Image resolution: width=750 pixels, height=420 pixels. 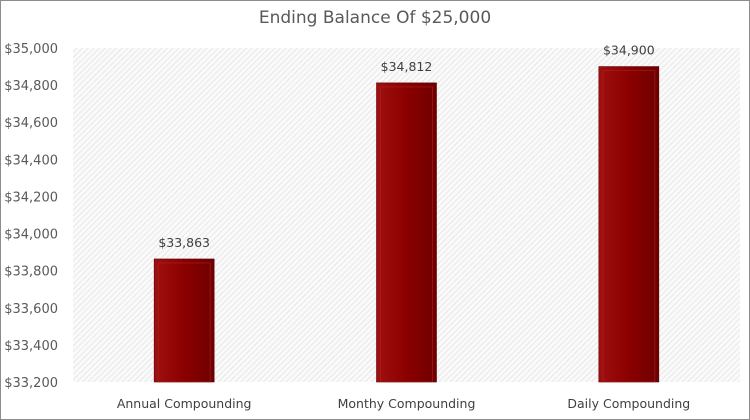 I want to click on data-label: $34,900, so click(x=629, y=50).